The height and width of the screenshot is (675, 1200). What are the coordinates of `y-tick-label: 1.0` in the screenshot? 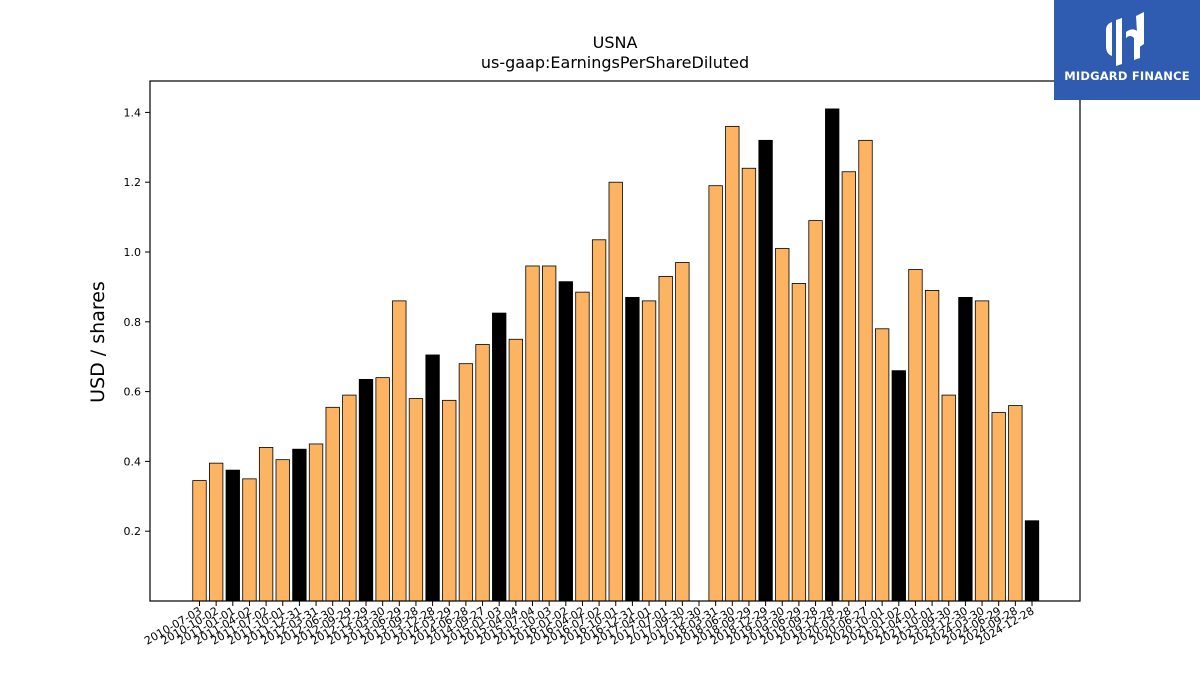 It's located at (133, 252).